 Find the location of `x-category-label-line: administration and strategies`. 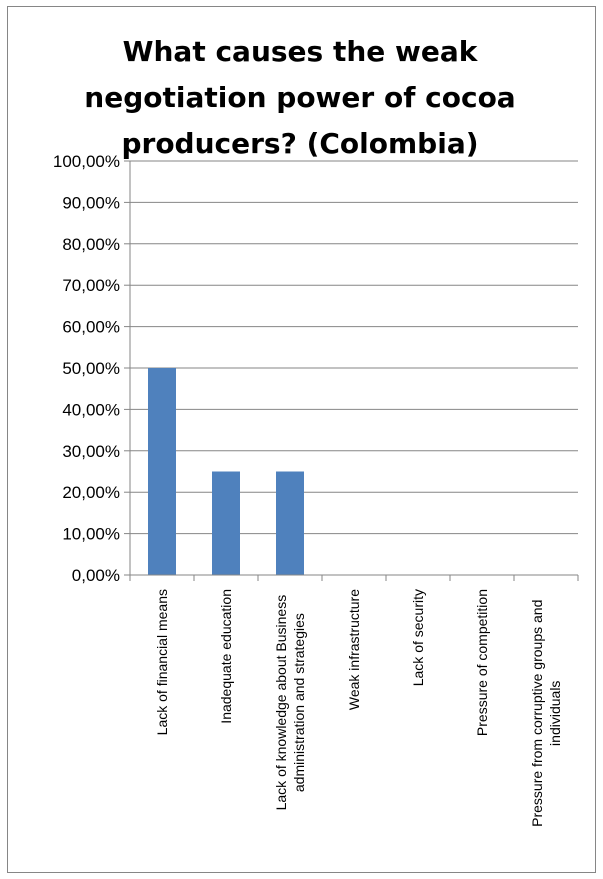

x-category-label-line: administration and strategies is located at coordinates (299, 702).